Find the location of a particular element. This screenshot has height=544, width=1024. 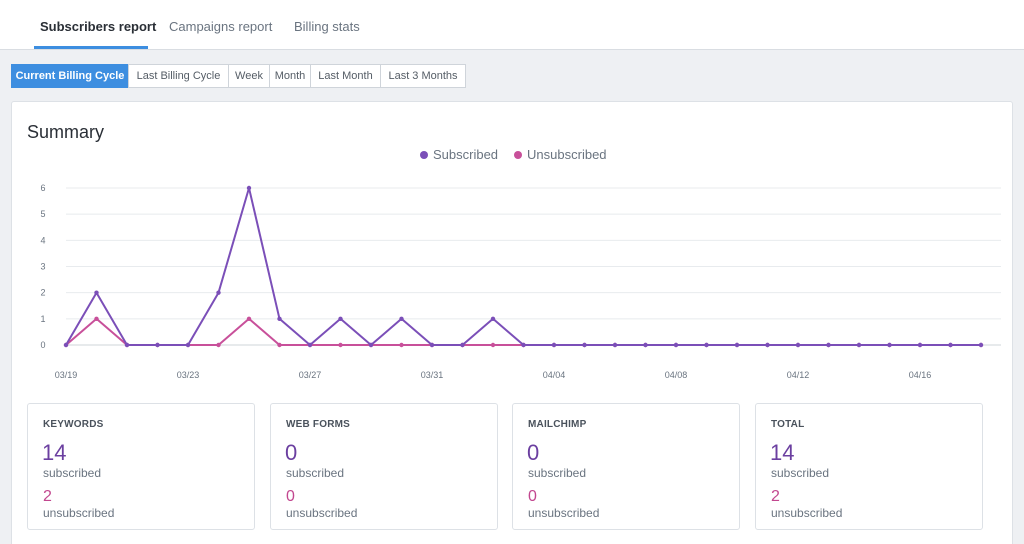

legend-item-subscribed: Subscribed is located at coordinates (459, 154).